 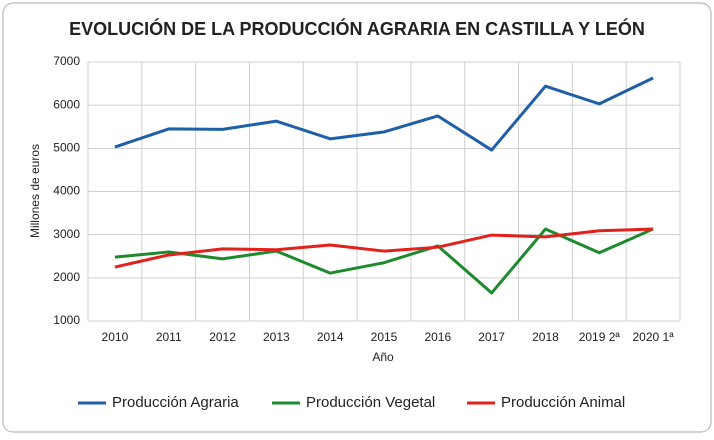 What do you see at coordinates (545, 337) in the screenshot?
I see `x-tick-label: 2018` at bounding box center [545, 337].